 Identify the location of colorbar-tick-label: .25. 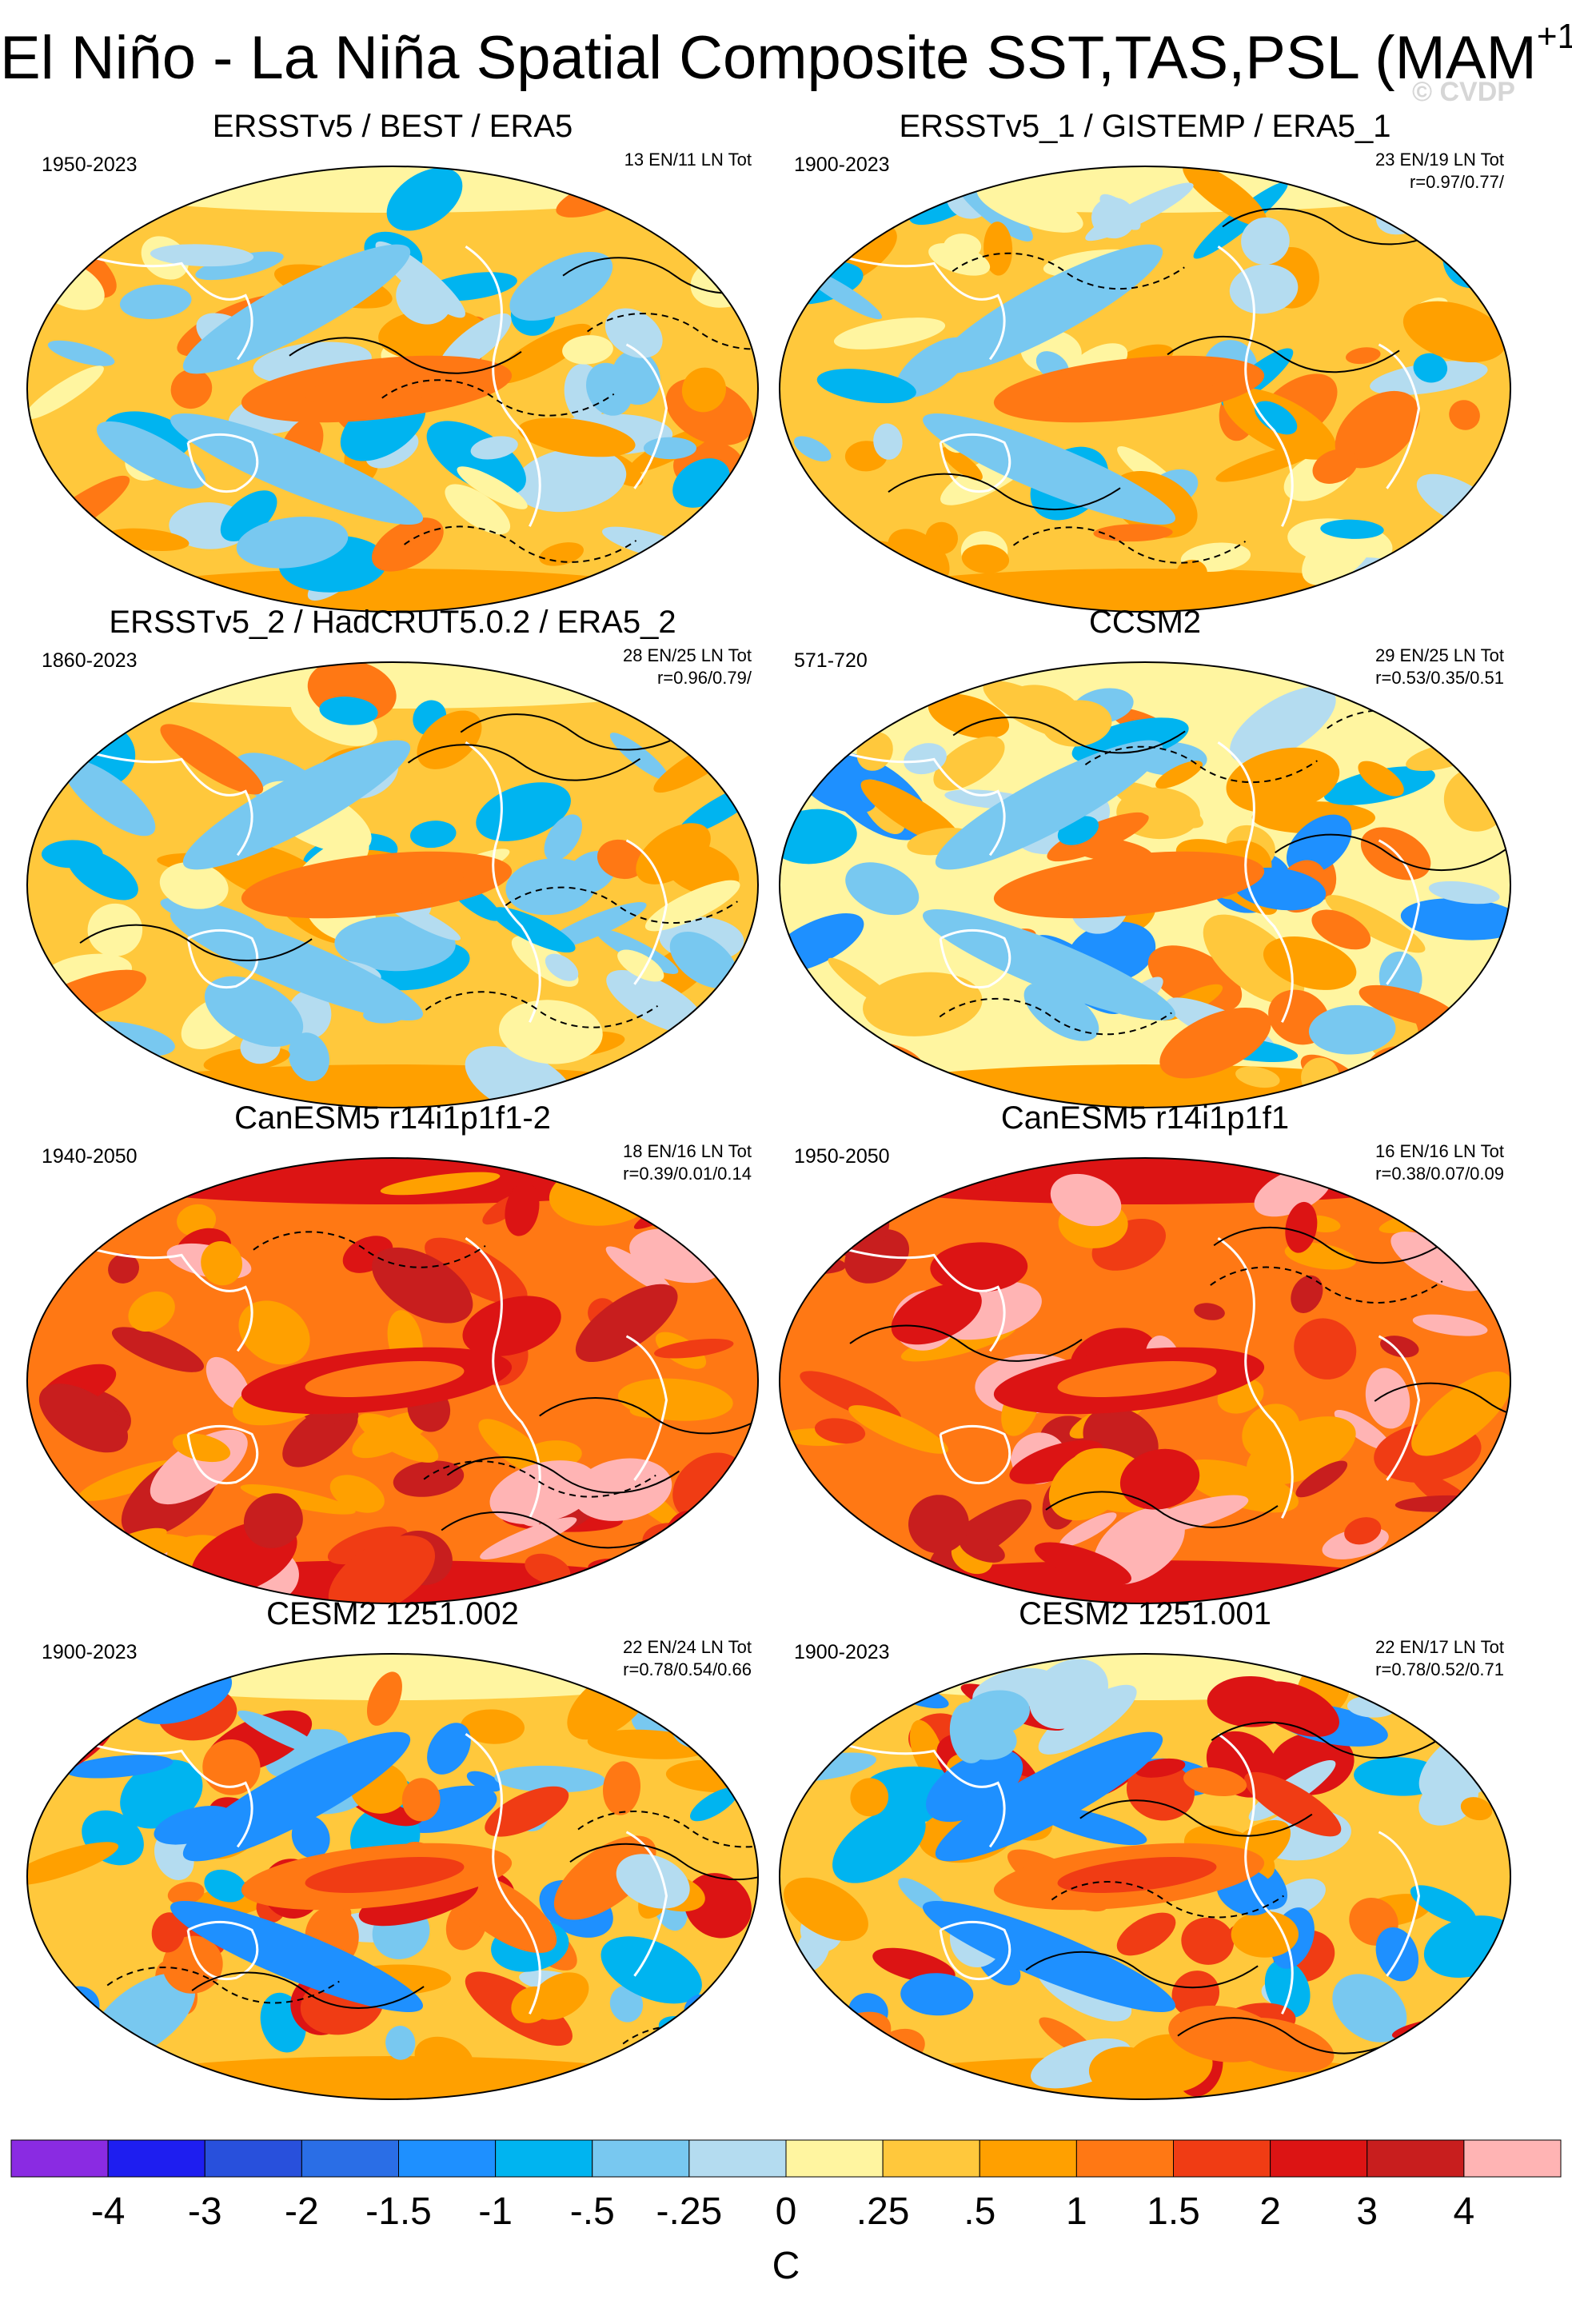
(883, 2211).